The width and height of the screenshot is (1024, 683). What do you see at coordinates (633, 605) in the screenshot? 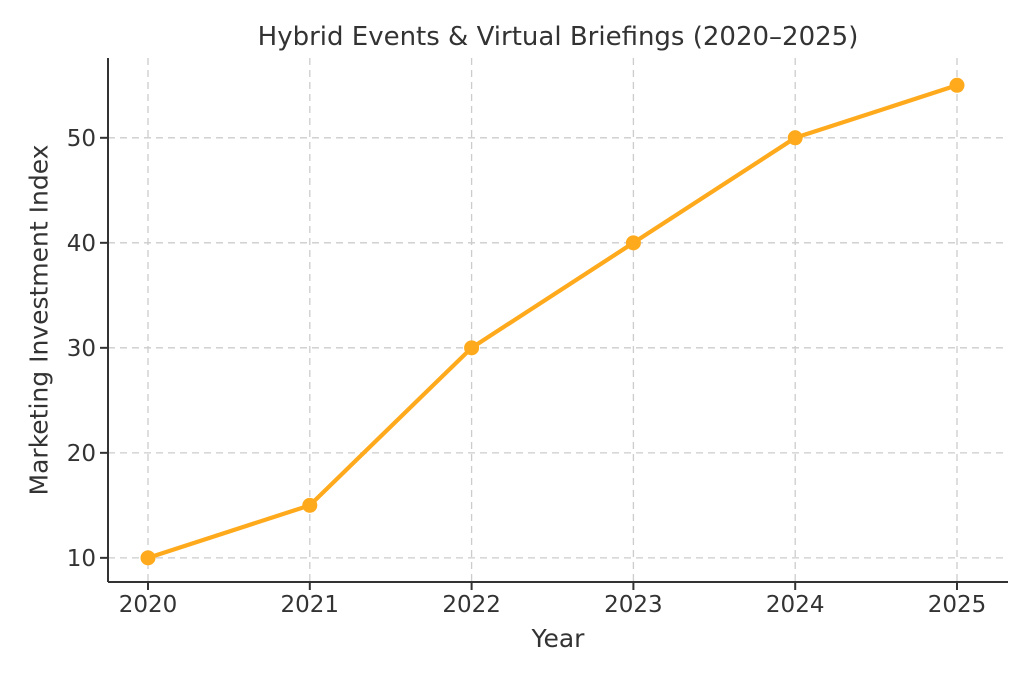
I see `x-tick-label: 2023` at bounding box center [633, 605].